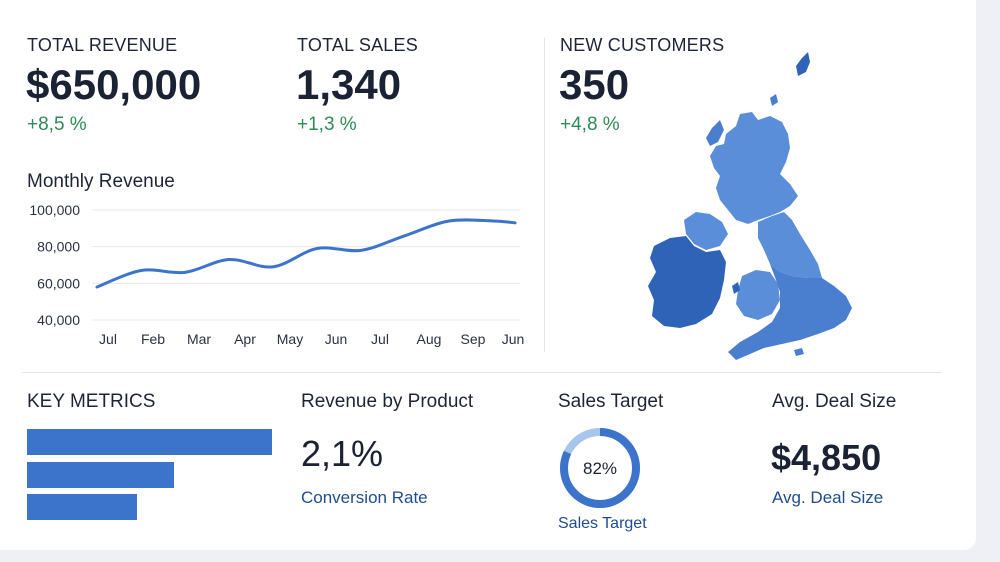 This screenshot has height=562, width=1000. What do you see at coordinates (387, 401) in the screenshot?
I see `revenue-by-product-title: Revenue by Product` at bounding box center [387, 401].